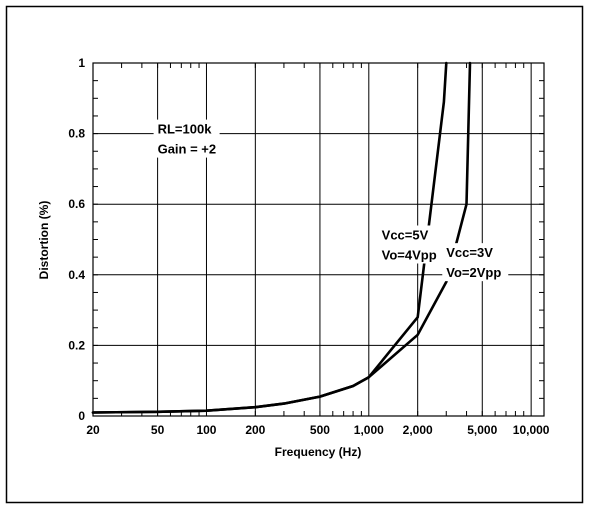 Image resolution: width=589 pixels, height=513 pixels. Describe the element at coordinates (405, 235) in the screenshot. I see `annotation-text: Vcc=5V` at that location.